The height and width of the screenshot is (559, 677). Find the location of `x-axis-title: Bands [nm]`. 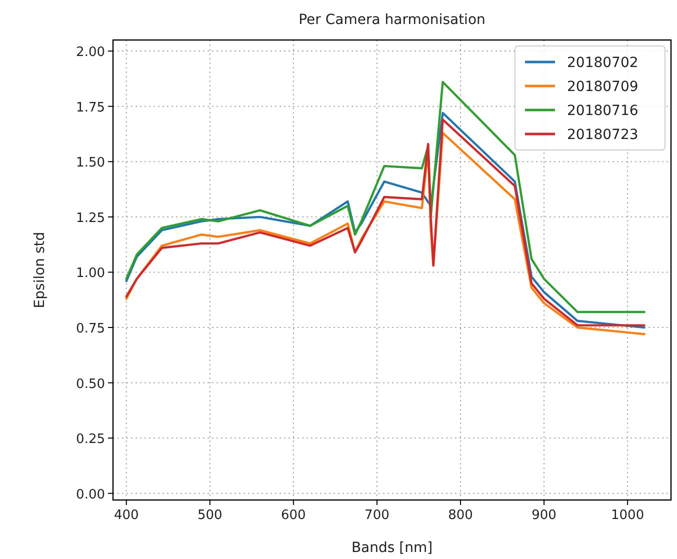

x-axis-title: Bands [nm] is located at coordinates (392, 548).